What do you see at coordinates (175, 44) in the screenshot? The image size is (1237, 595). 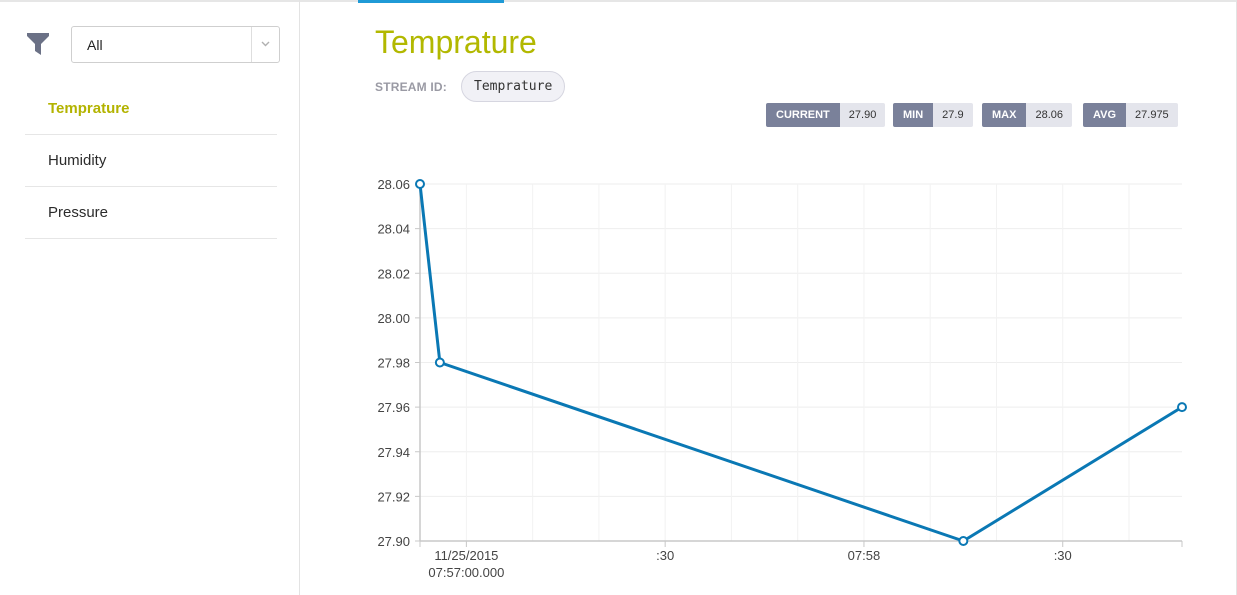 I see `stream-filter-select: All` at bounding box center [175, 44].